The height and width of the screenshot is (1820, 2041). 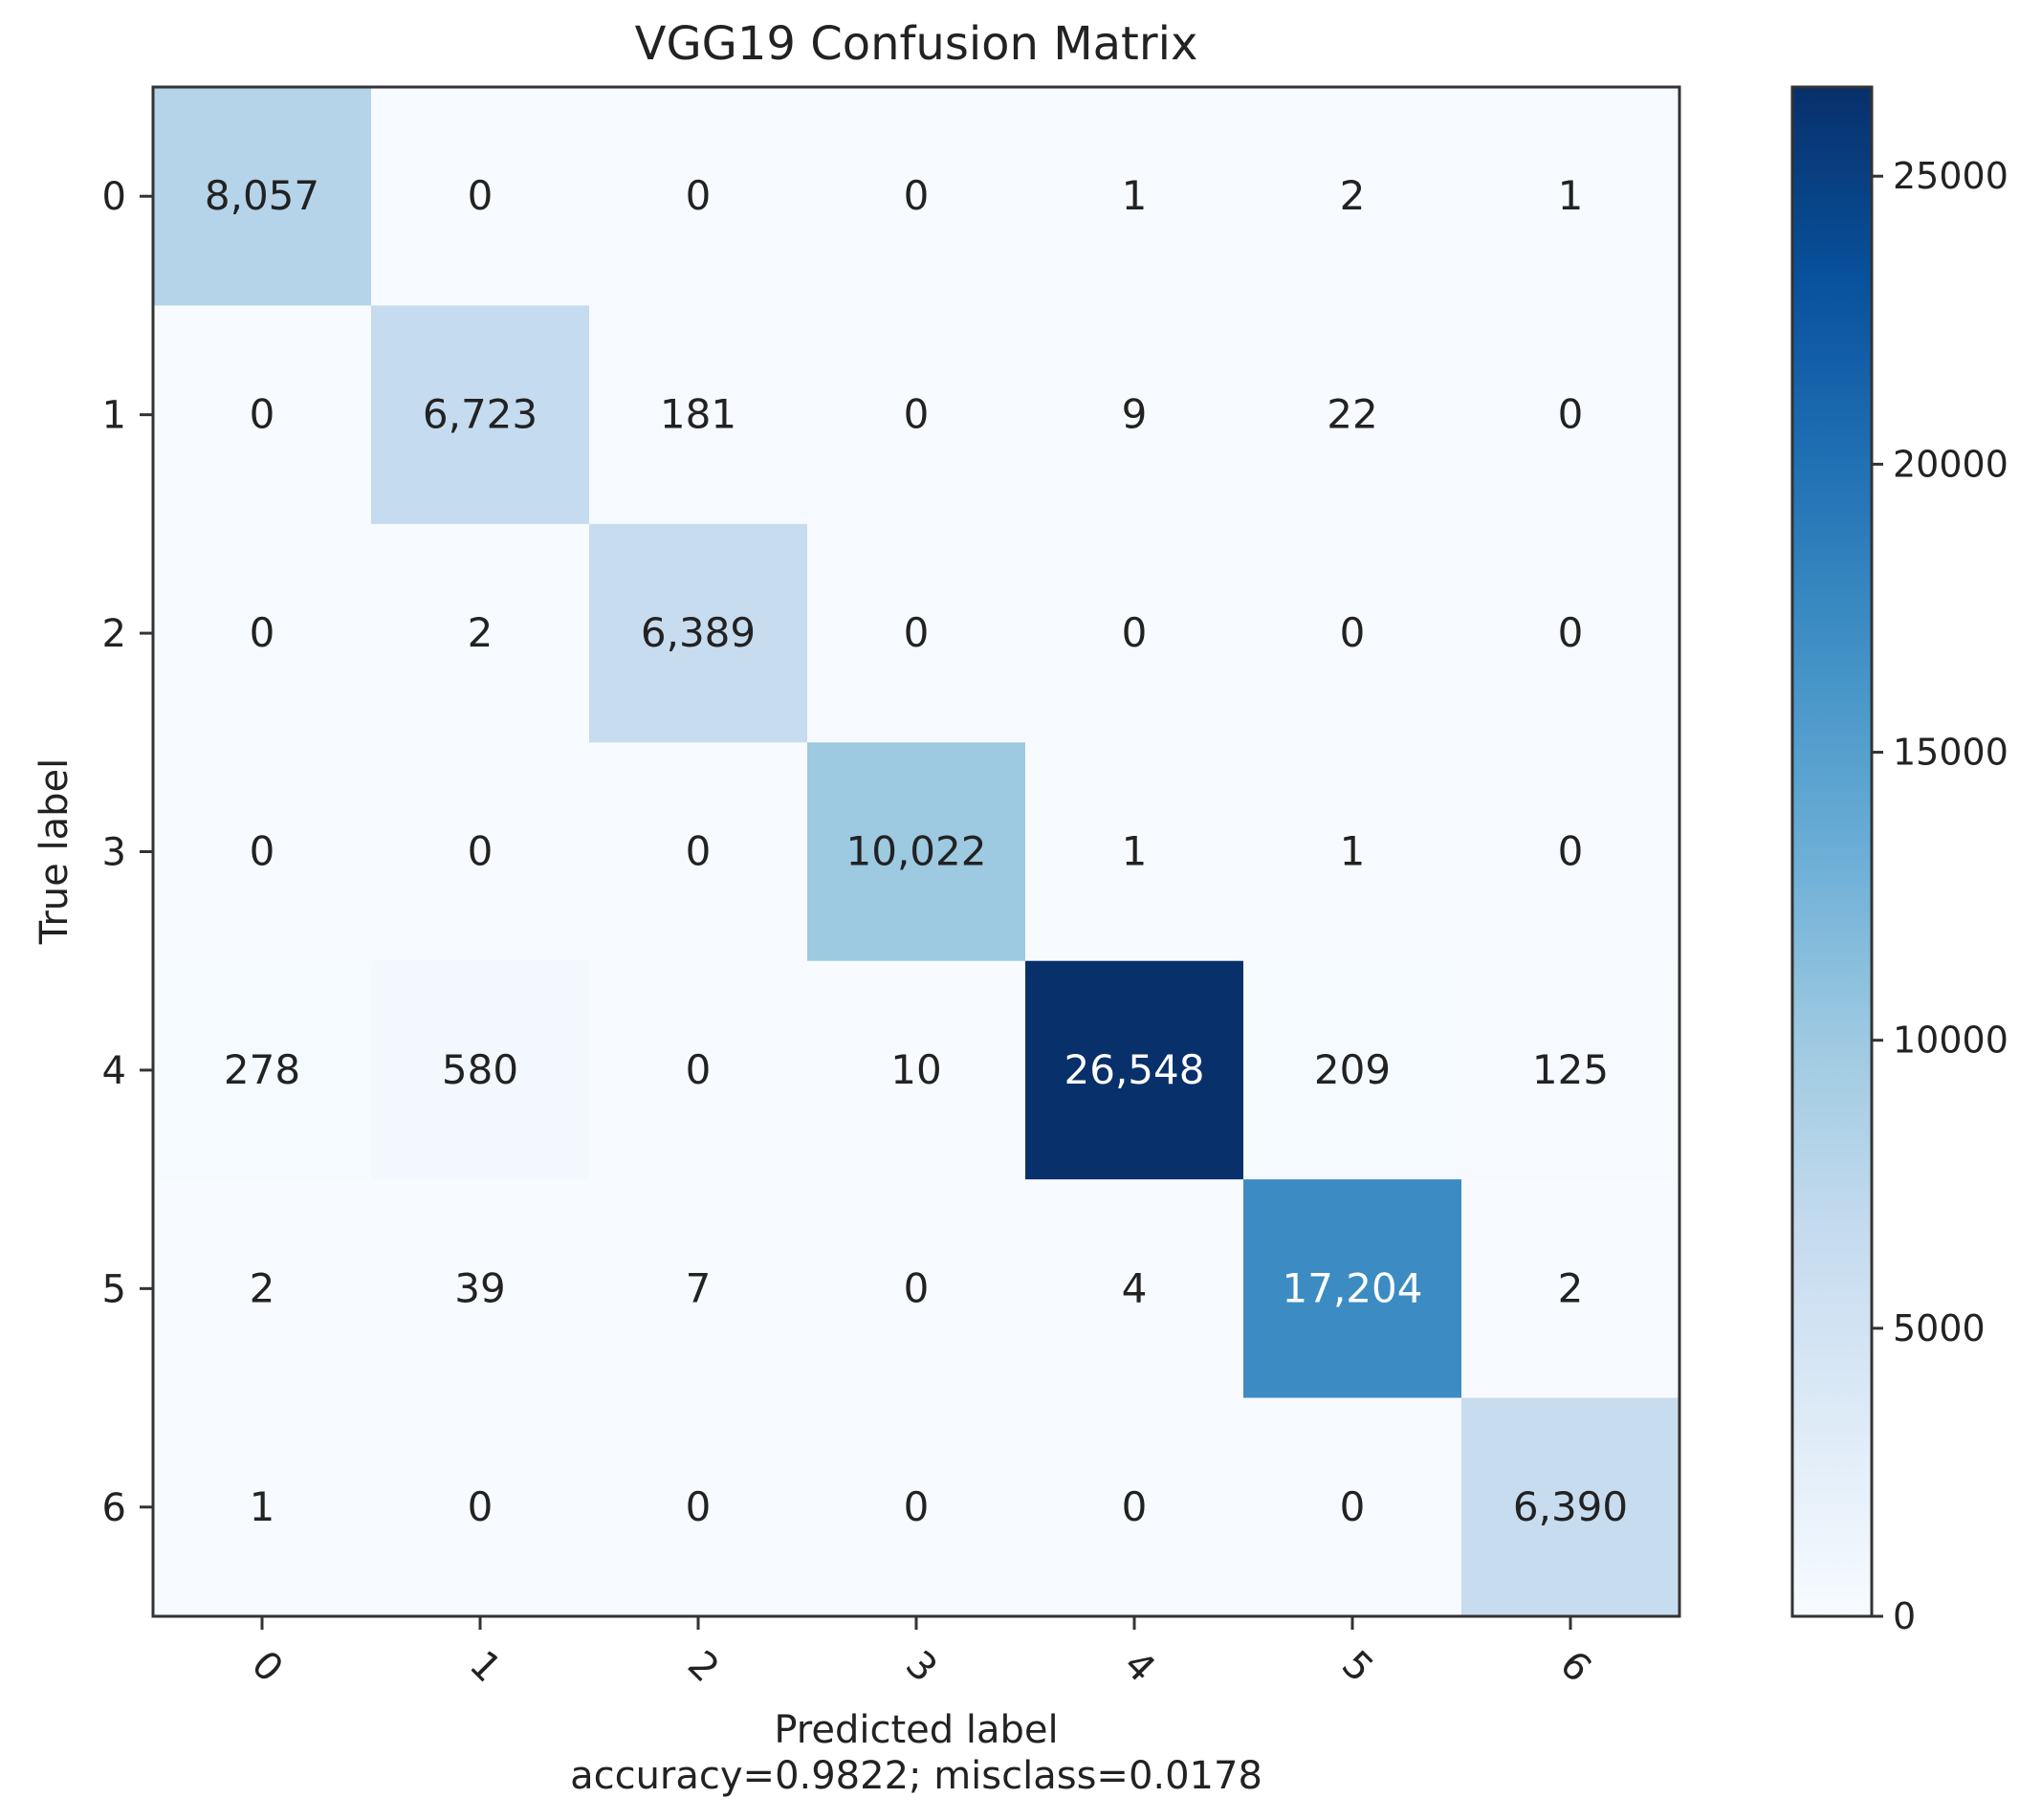 I want to click on cell-value-label: 10, so click(x=915, y=1069).